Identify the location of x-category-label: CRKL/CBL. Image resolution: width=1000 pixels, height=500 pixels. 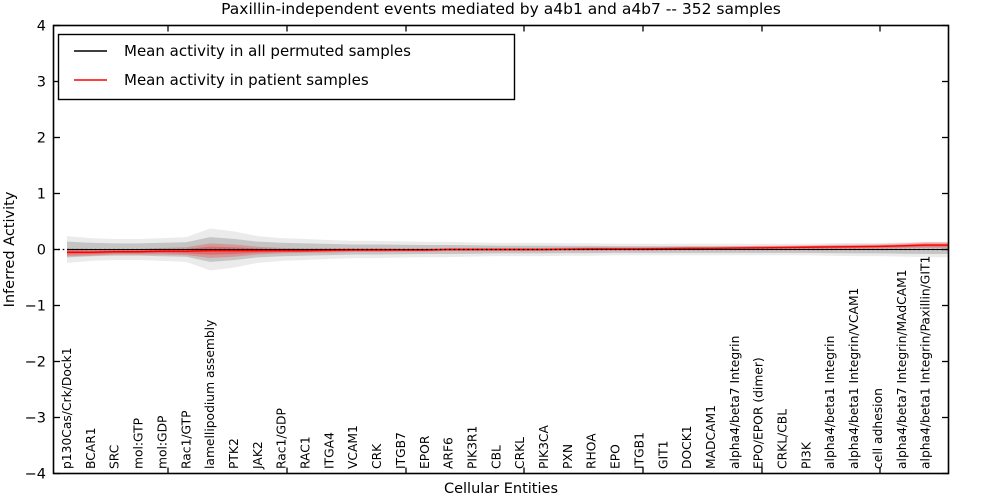
(783, 439).